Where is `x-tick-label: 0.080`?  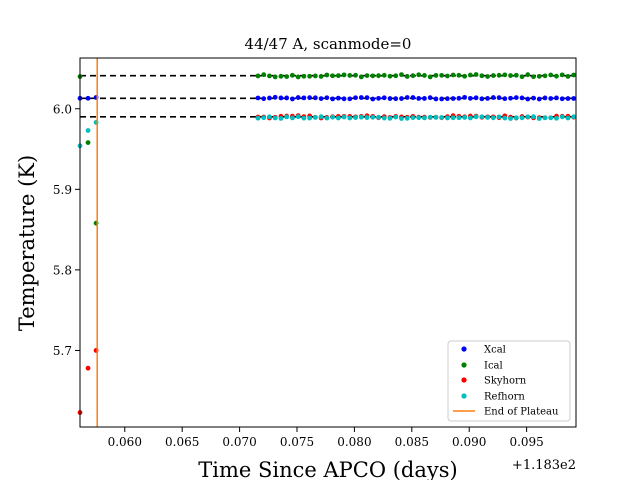 x-tick-label: 0.080 is located at coordinates (354, 442).